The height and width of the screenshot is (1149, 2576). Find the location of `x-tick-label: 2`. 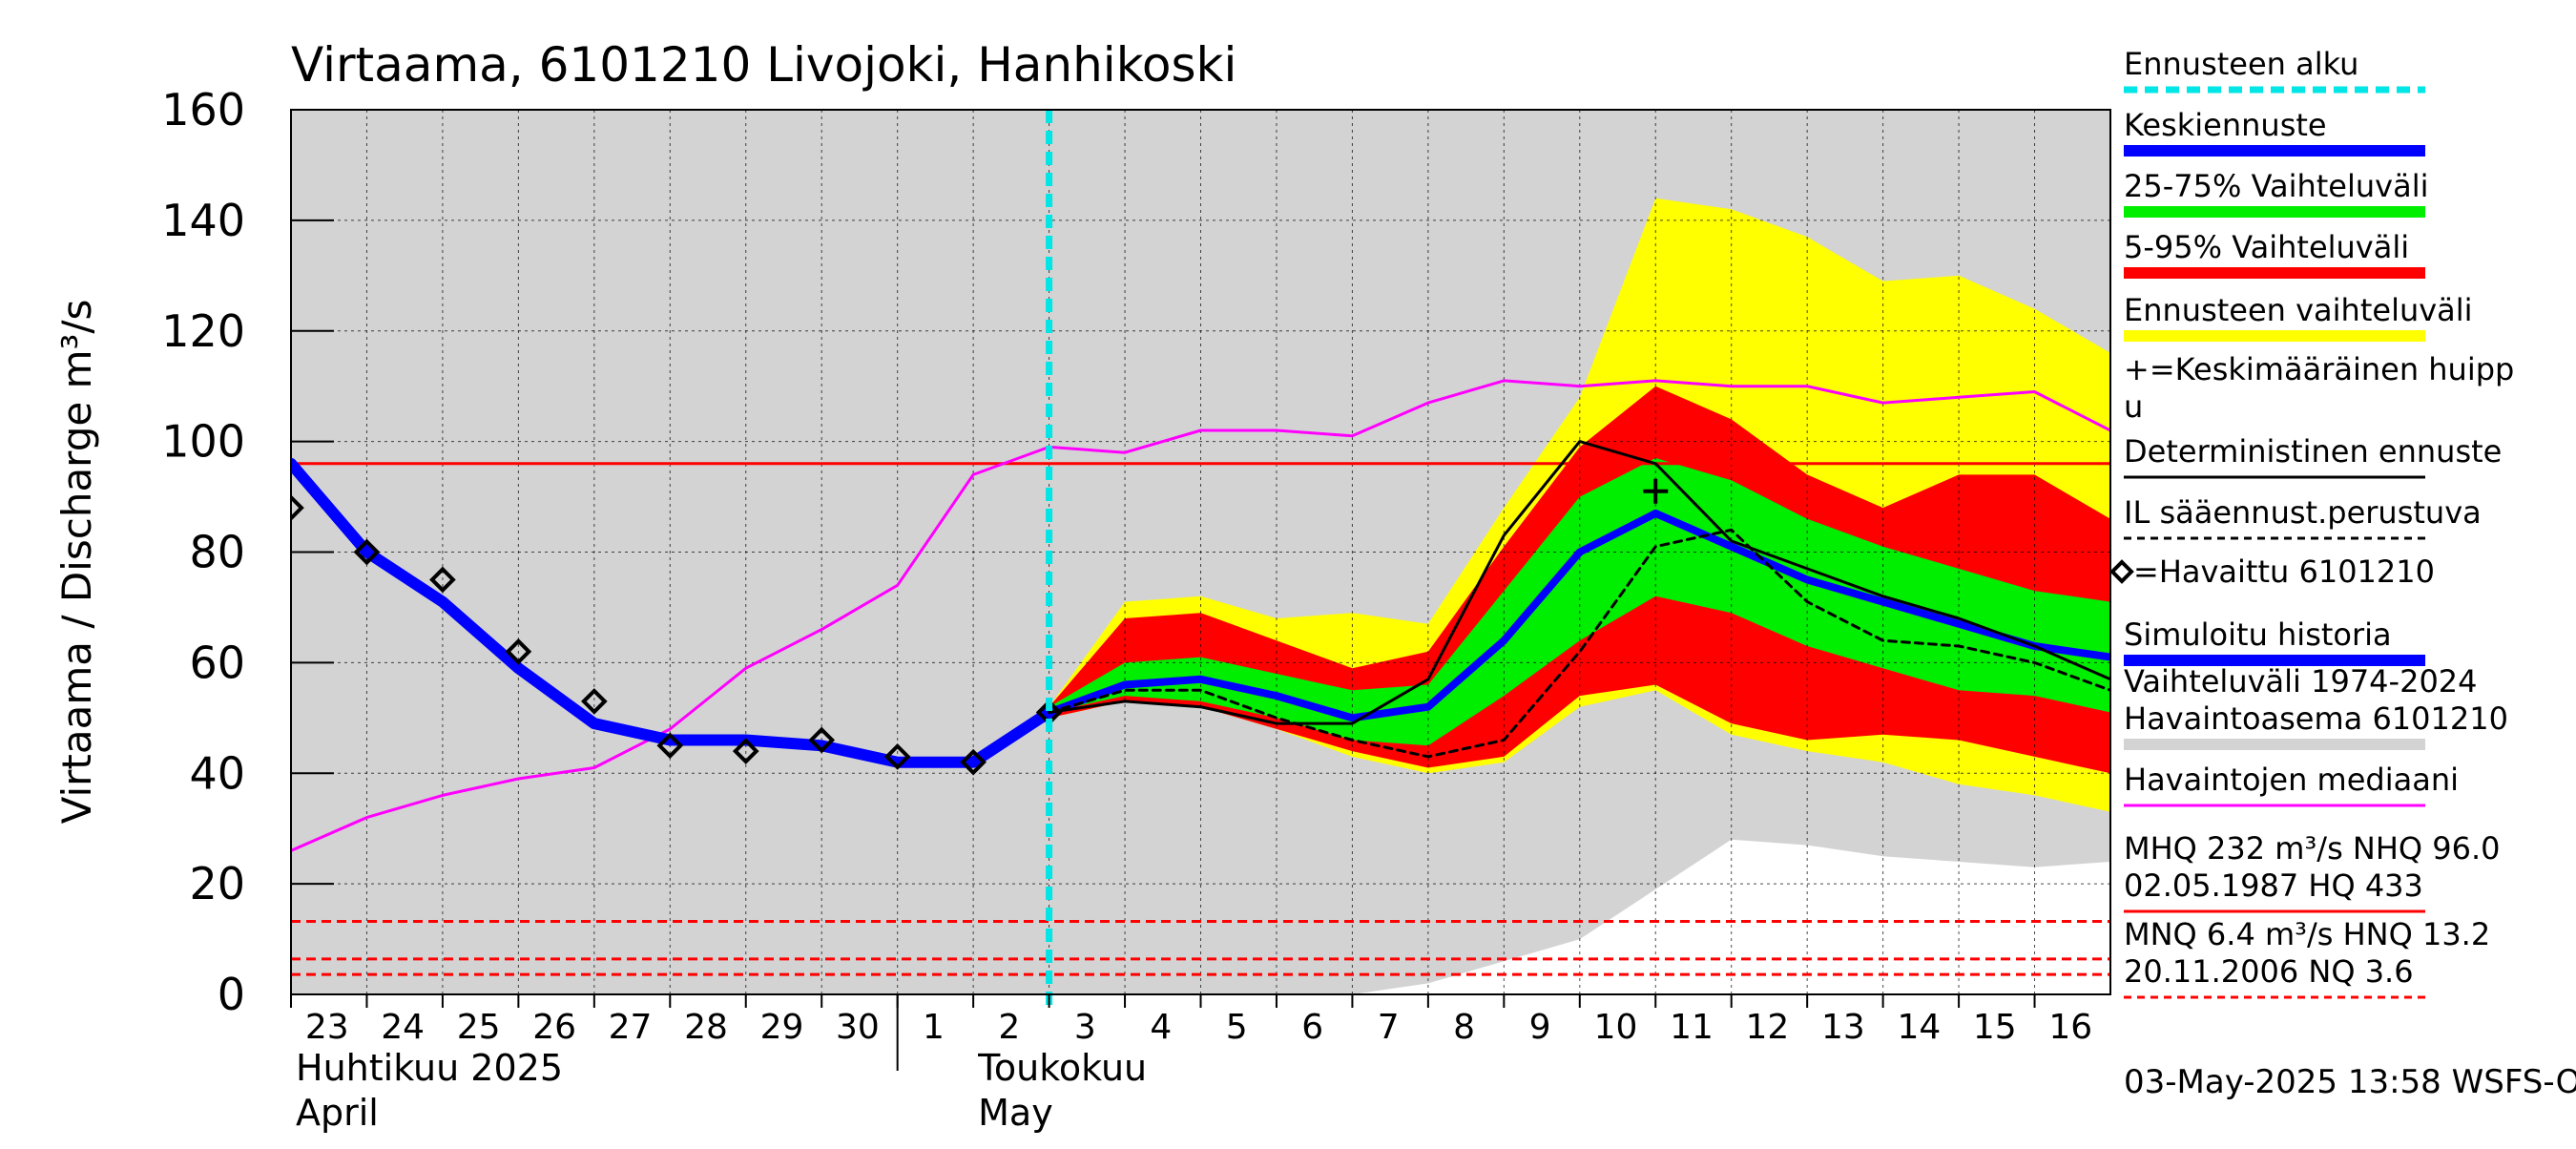

x-tick-label: 2 is located at coordinates (1009, 1027).